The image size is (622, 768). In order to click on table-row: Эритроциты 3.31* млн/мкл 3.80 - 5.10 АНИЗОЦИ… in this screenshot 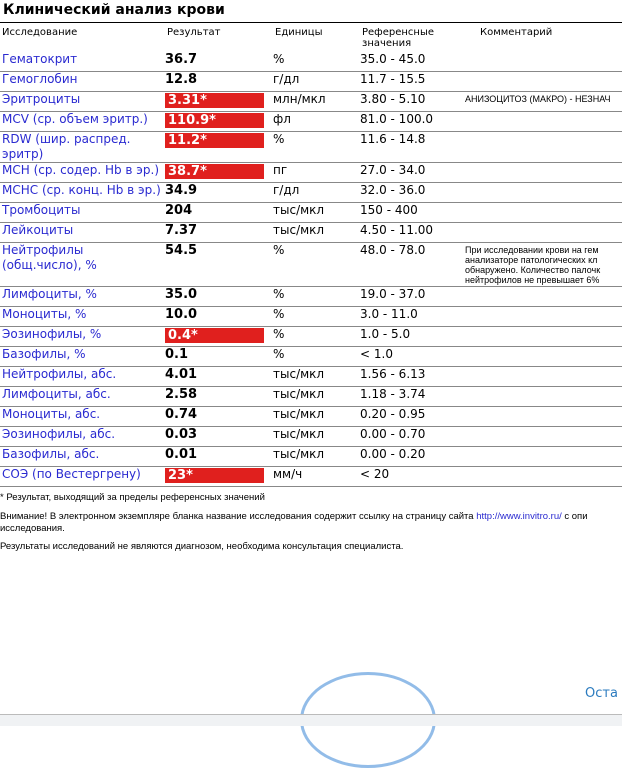, I will do `click(311, 101)`.